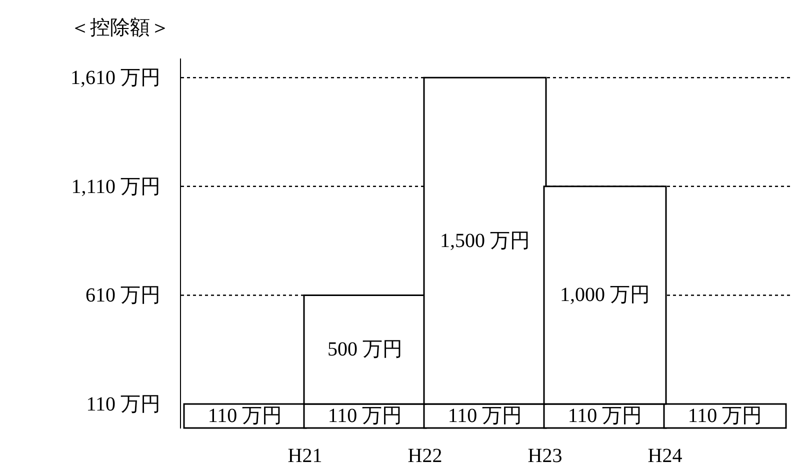 This screenshot has width=804, height=470. What do you see at coordinates (115, 78) in the screenshot?
I see `y-tick-label: 1,610 万円` at bounding box center [115, 78].